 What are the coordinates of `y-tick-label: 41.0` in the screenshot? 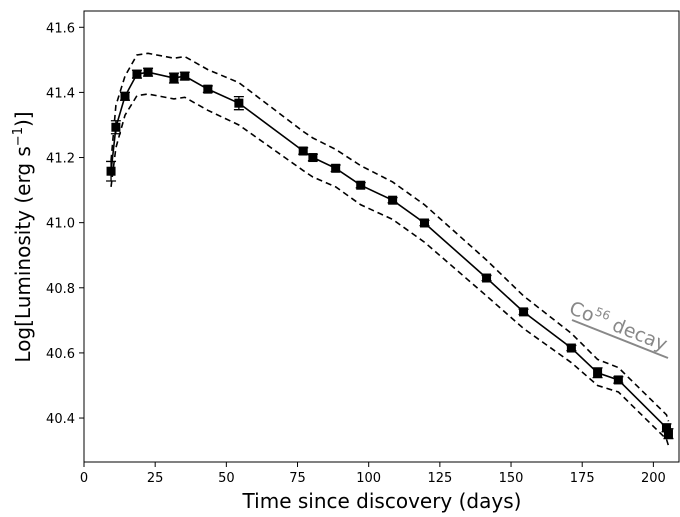 It's located at (60, 224).